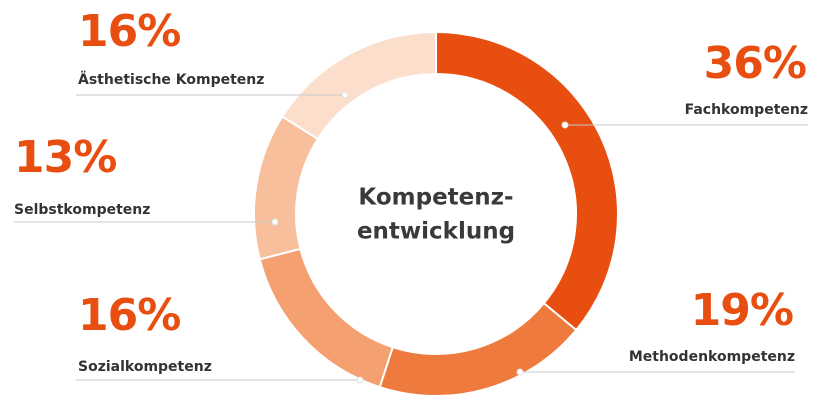  Describe the element at coordinates (82, 210) in the screenshot. I see `category-label: Selbstkompetenz` at that location.